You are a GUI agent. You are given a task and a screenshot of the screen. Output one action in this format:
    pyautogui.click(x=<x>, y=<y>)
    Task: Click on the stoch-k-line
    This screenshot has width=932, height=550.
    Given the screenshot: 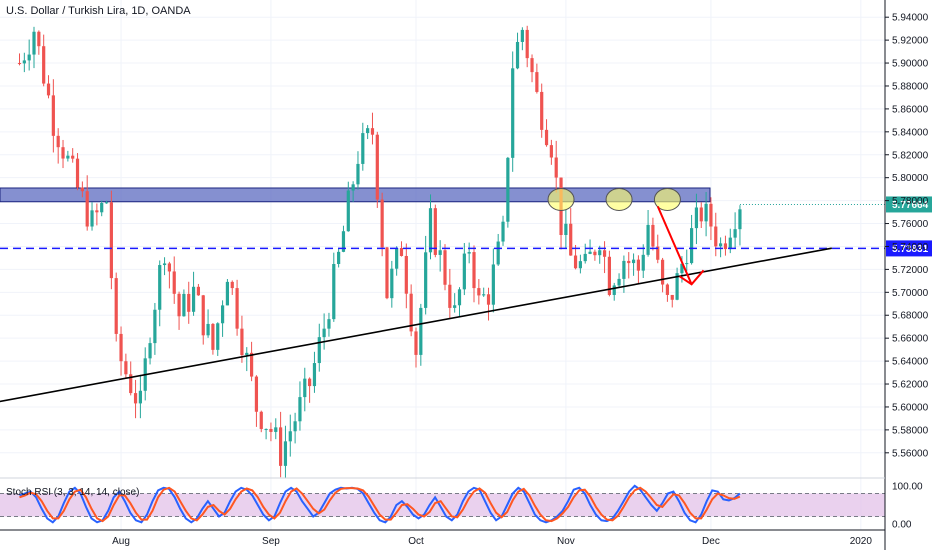 What is the action you would take?
    pyautogui.click(x=380, y=504)
    